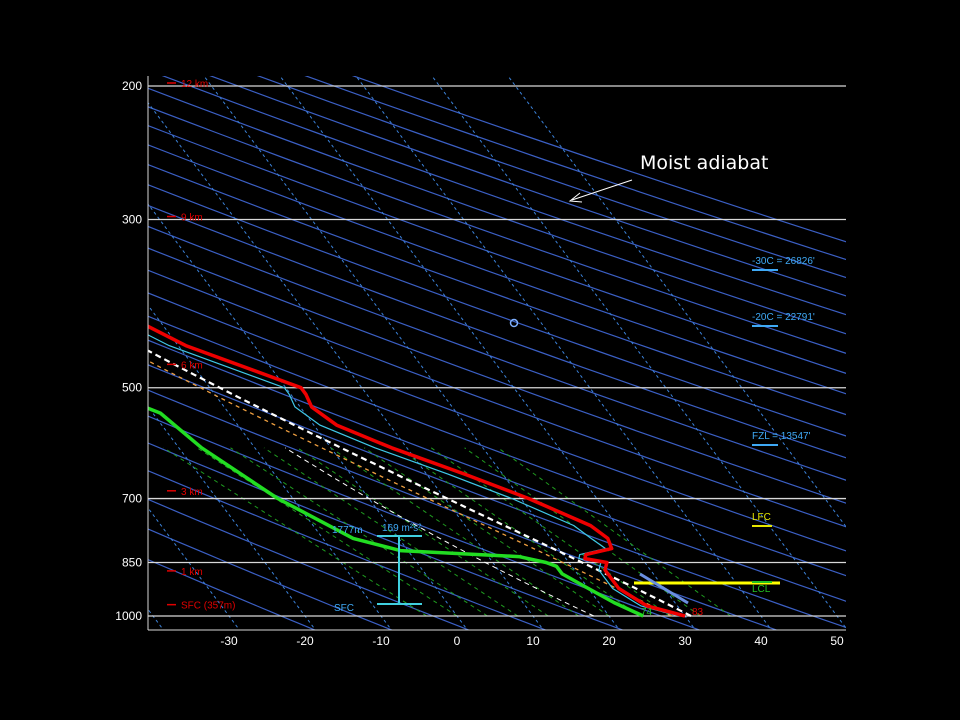 The width and height of the screenshot is (960, 720). Describe the element at coordinates (132, 499) in the screenshot. I see `pressure-tick-label: 700` at that location.